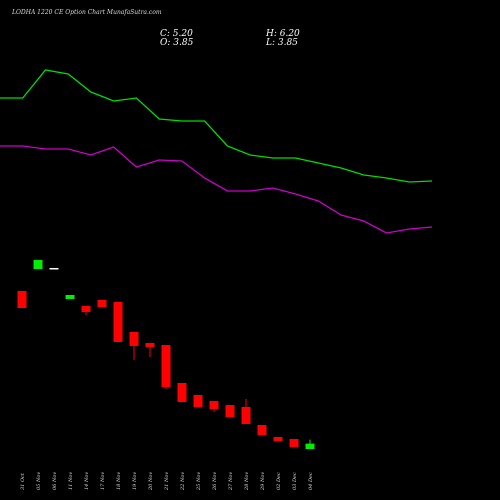 The image size is (500, 500). What do you see at coordinates (311, 481) in the screenshot?
I see `x-tick-label: 04 Dec` at bounding box center [311, 481].